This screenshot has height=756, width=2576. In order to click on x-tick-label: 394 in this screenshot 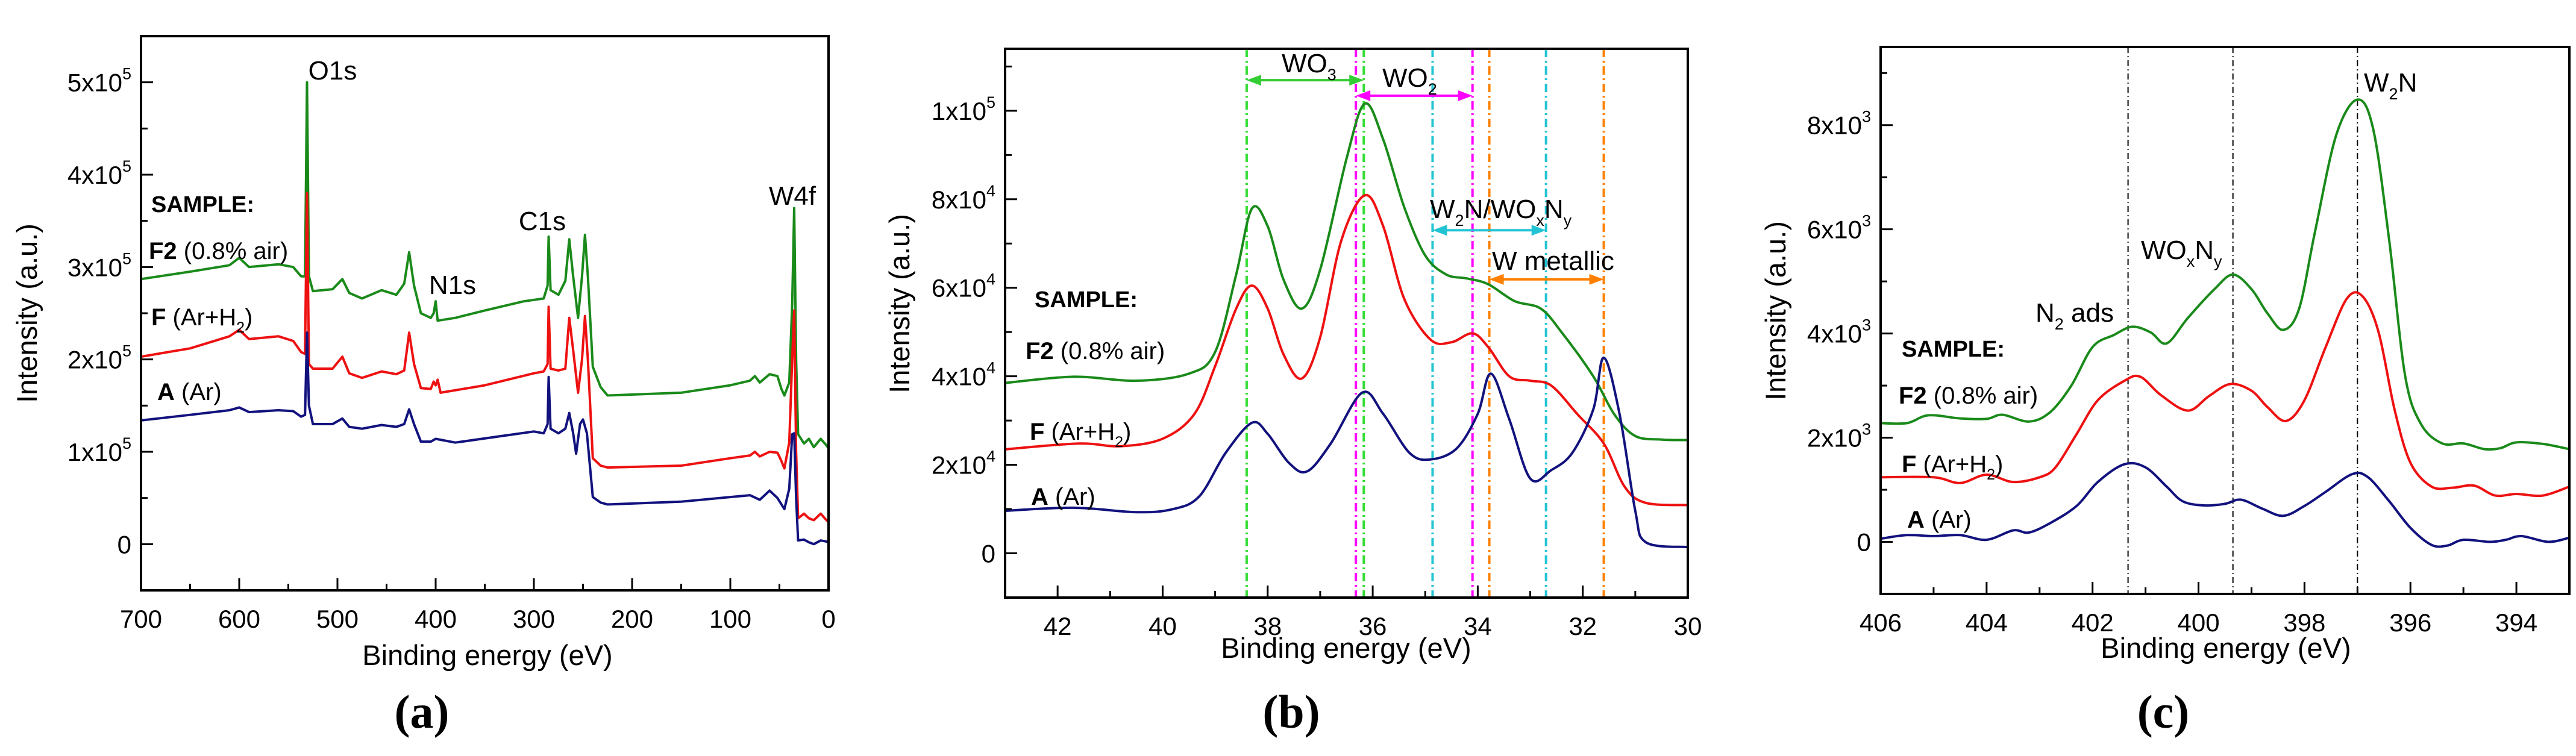, I will do `click(2516, 622)`.